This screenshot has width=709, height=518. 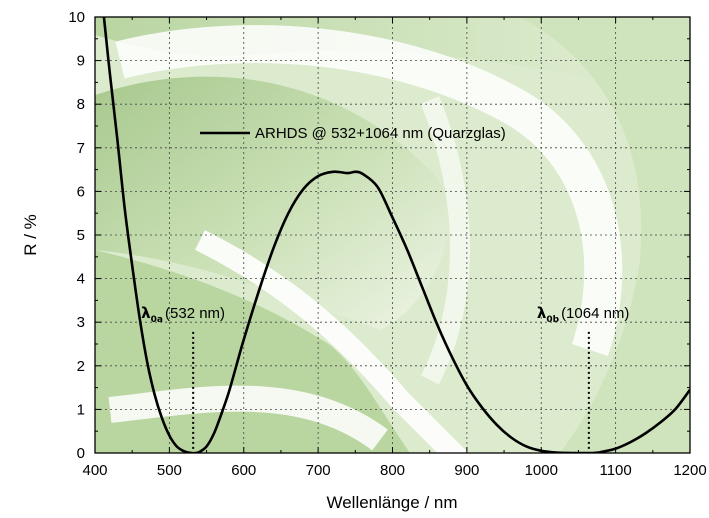 What do you see at coordinates (183, 314) in the screenshot?
I see `annotation-label-0: λ0a (532 nm)` at bounding box center [183, 314].